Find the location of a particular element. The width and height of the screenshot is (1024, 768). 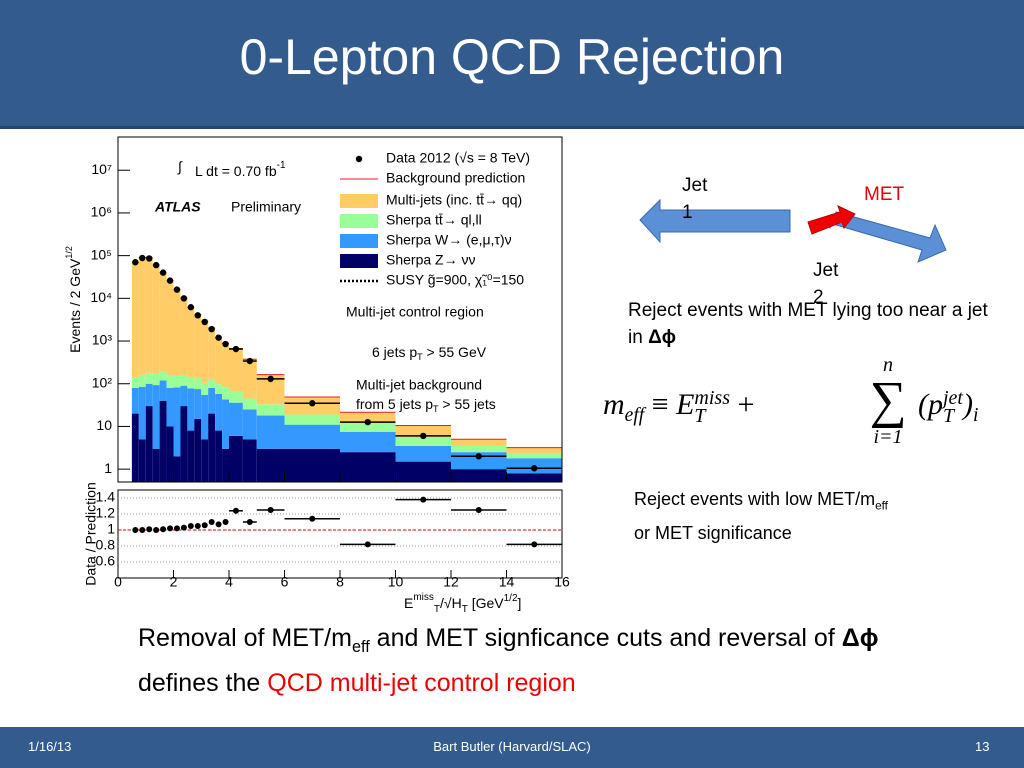

ratio-tick-label: 1.2 is located at coordinates (106, 513).